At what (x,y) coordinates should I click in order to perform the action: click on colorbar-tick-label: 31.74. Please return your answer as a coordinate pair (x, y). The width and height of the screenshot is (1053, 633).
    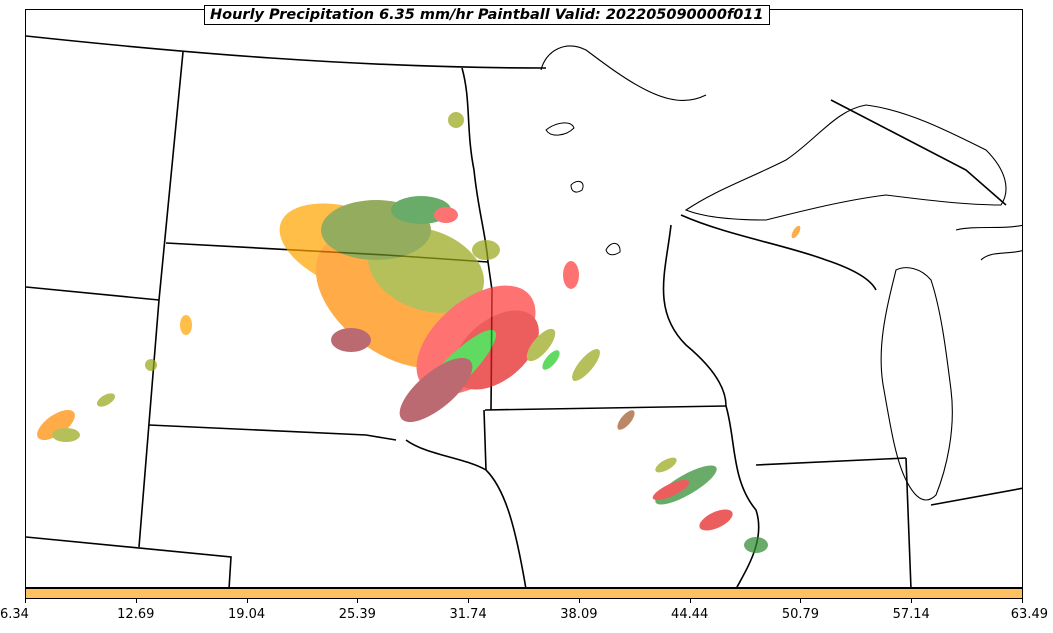
    Looking at the image, I should click on (468, 614).